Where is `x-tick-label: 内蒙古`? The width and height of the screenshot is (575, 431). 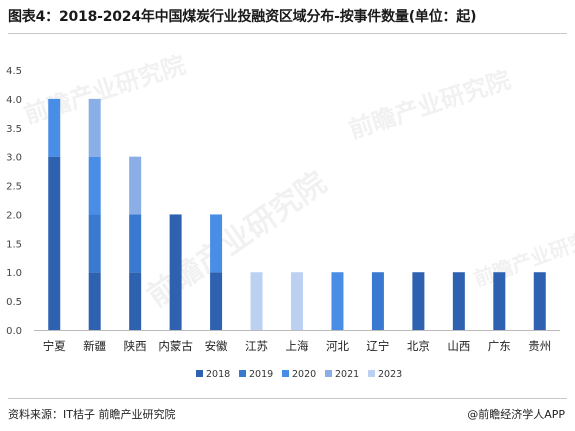
x-tick-label: 内蒙古 is located at coordinates (175, 346).